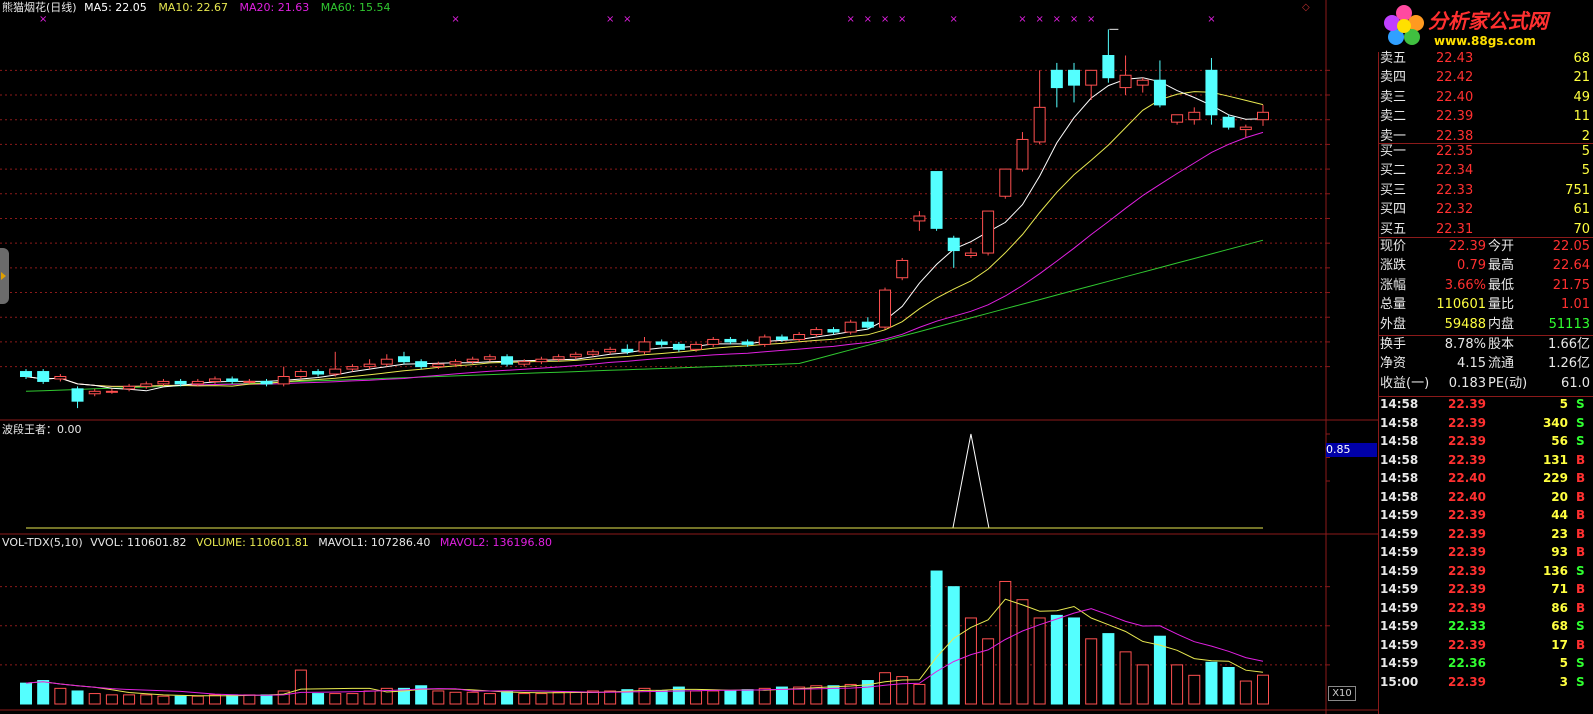 The image size is (1593, 714). Describe the element at coordinates (1471, 364) in the screenshot. I see `fin-value: 4.15` at that location.